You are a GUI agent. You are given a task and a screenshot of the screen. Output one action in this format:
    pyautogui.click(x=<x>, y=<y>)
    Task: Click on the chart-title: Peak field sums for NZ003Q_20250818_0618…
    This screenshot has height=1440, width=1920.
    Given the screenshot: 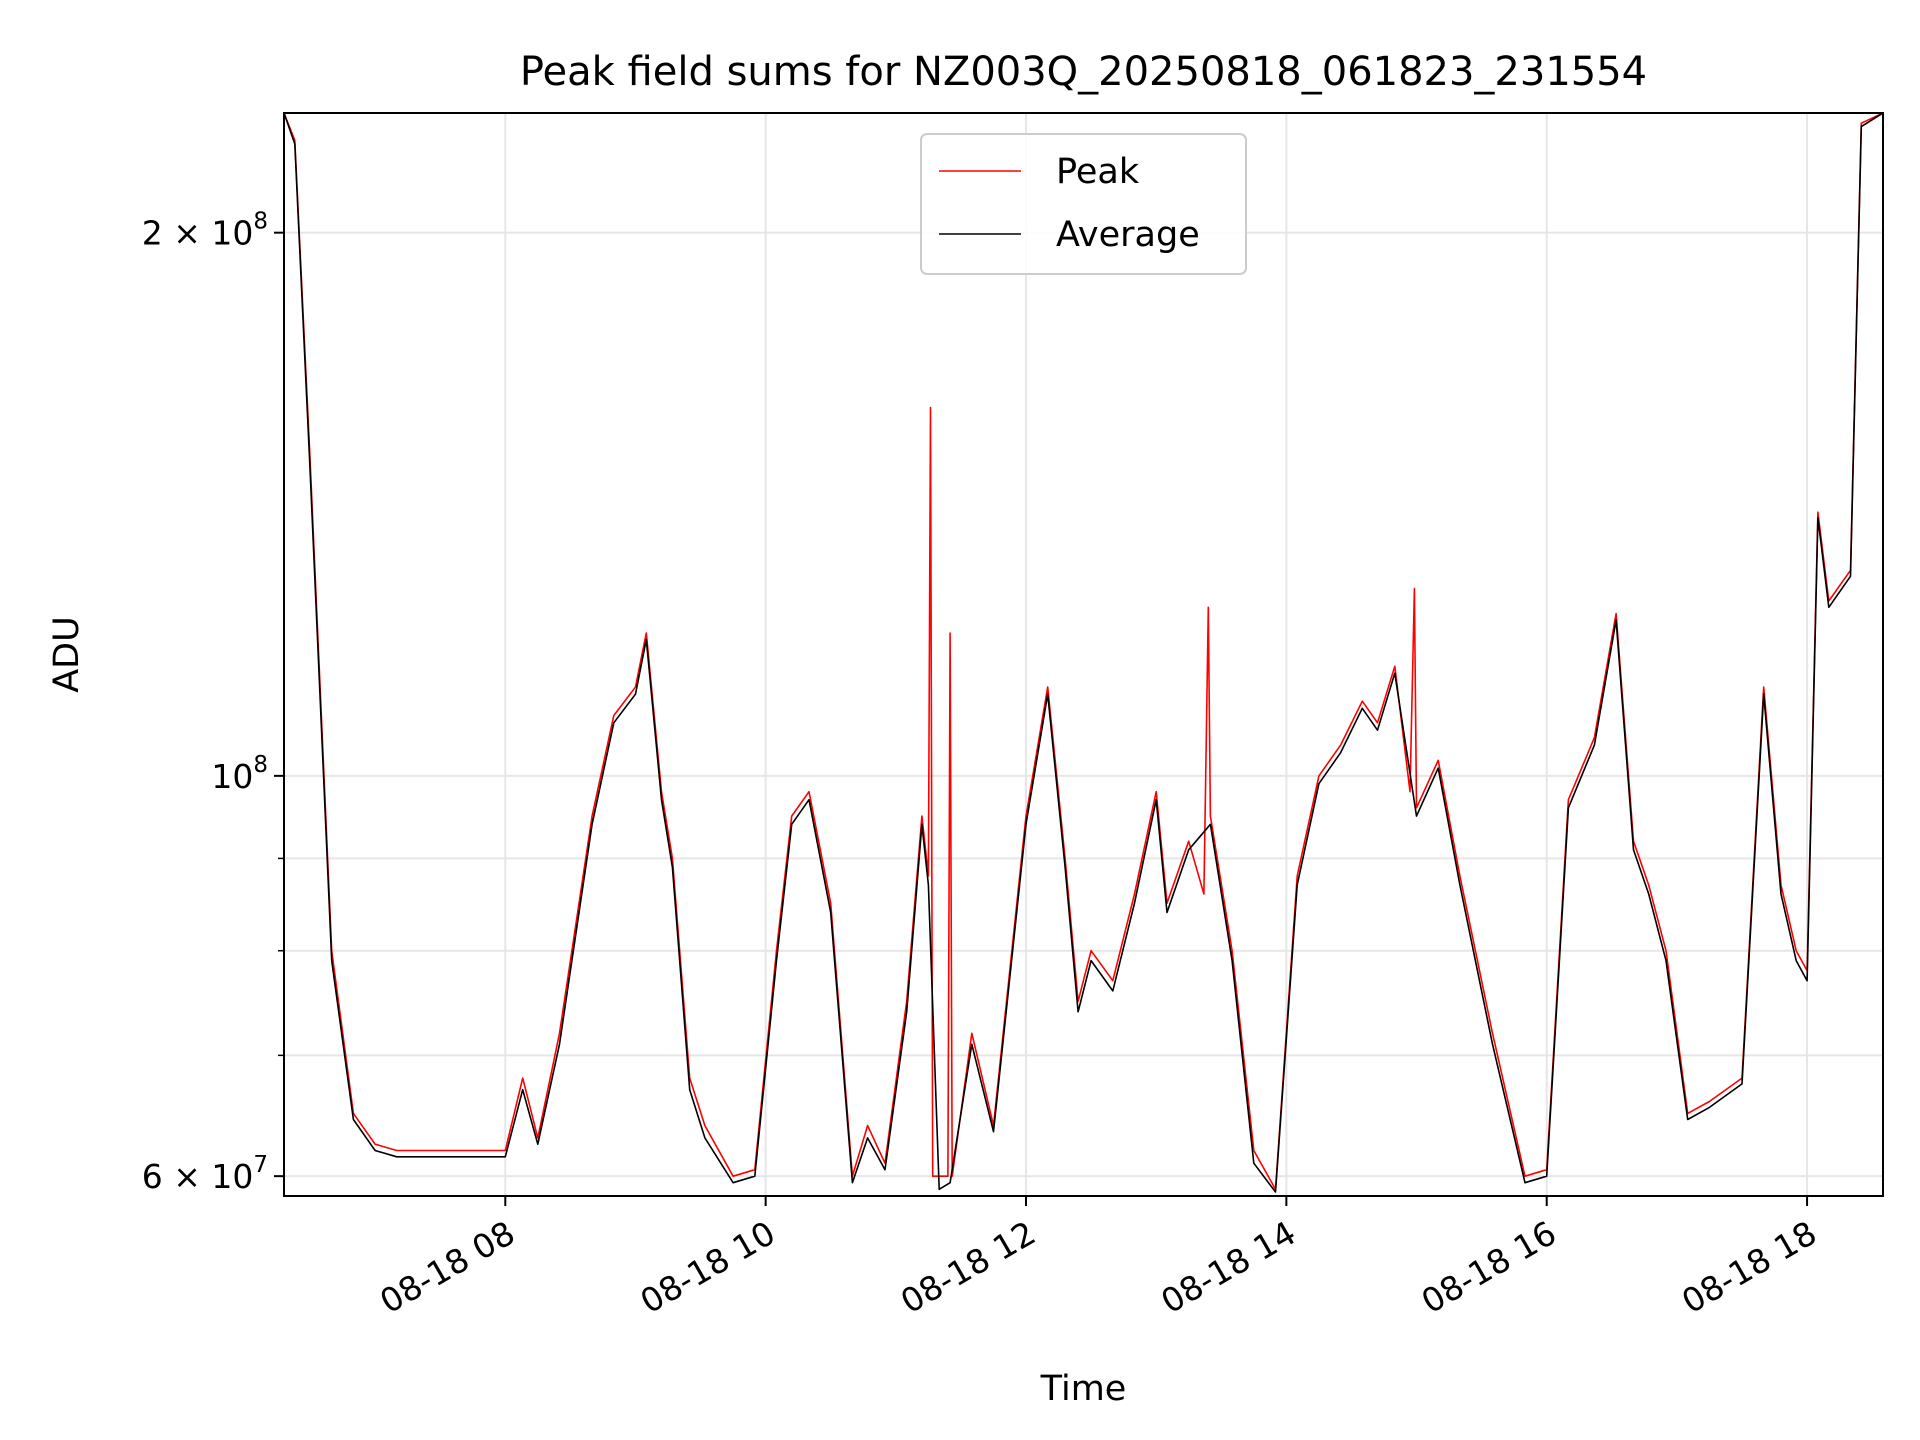 What is the action you would take?
    pyautogui.click(x=1083, y=72)
    